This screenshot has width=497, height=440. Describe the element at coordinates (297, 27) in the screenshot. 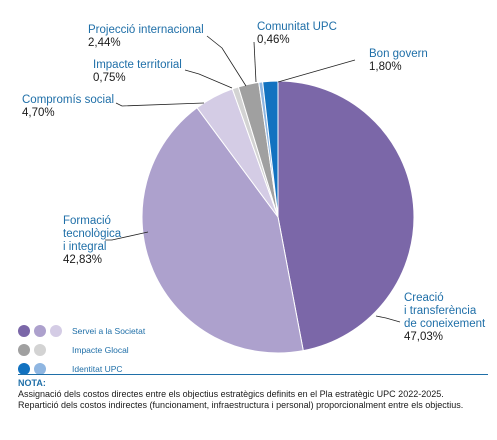

I see `label-comunitat-name: Comunitat UPC` at that location.